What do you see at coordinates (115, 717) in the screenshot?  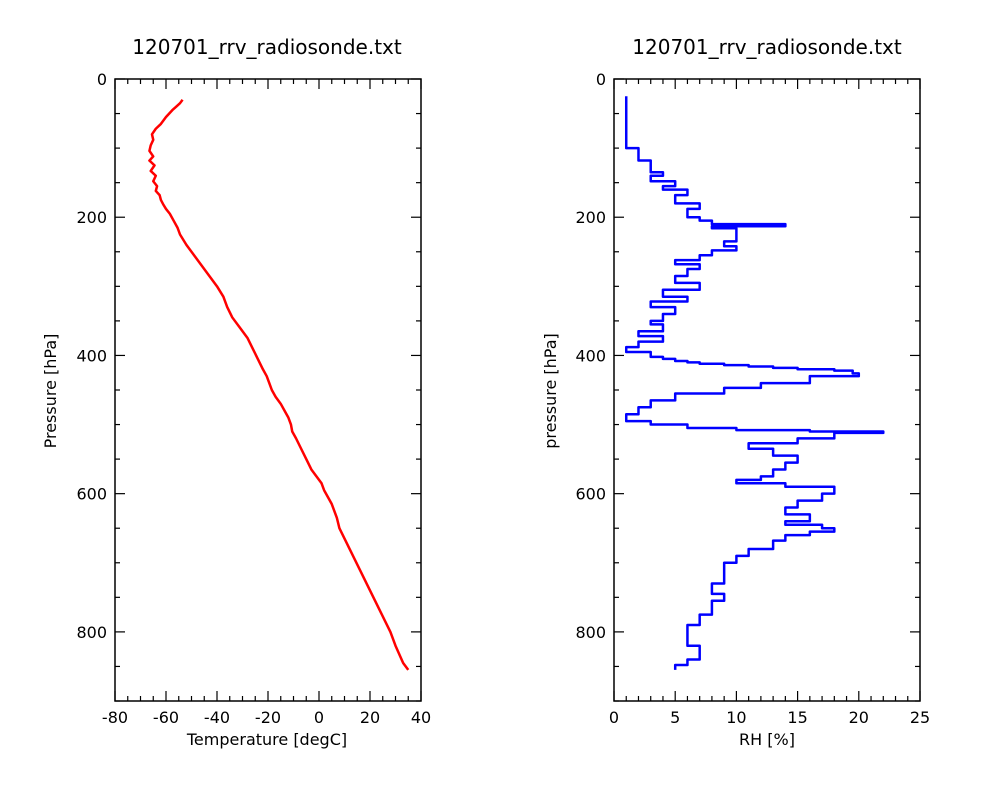 I see `x-tick-label: -80` at bounding box center [115, 717].